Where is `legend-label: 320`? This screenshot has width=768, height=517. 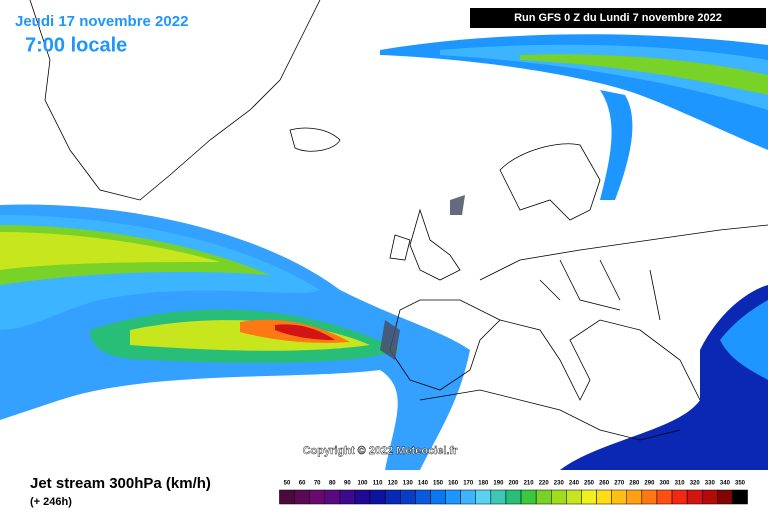
legend-label: 320 is located at coordinates (695, 484).